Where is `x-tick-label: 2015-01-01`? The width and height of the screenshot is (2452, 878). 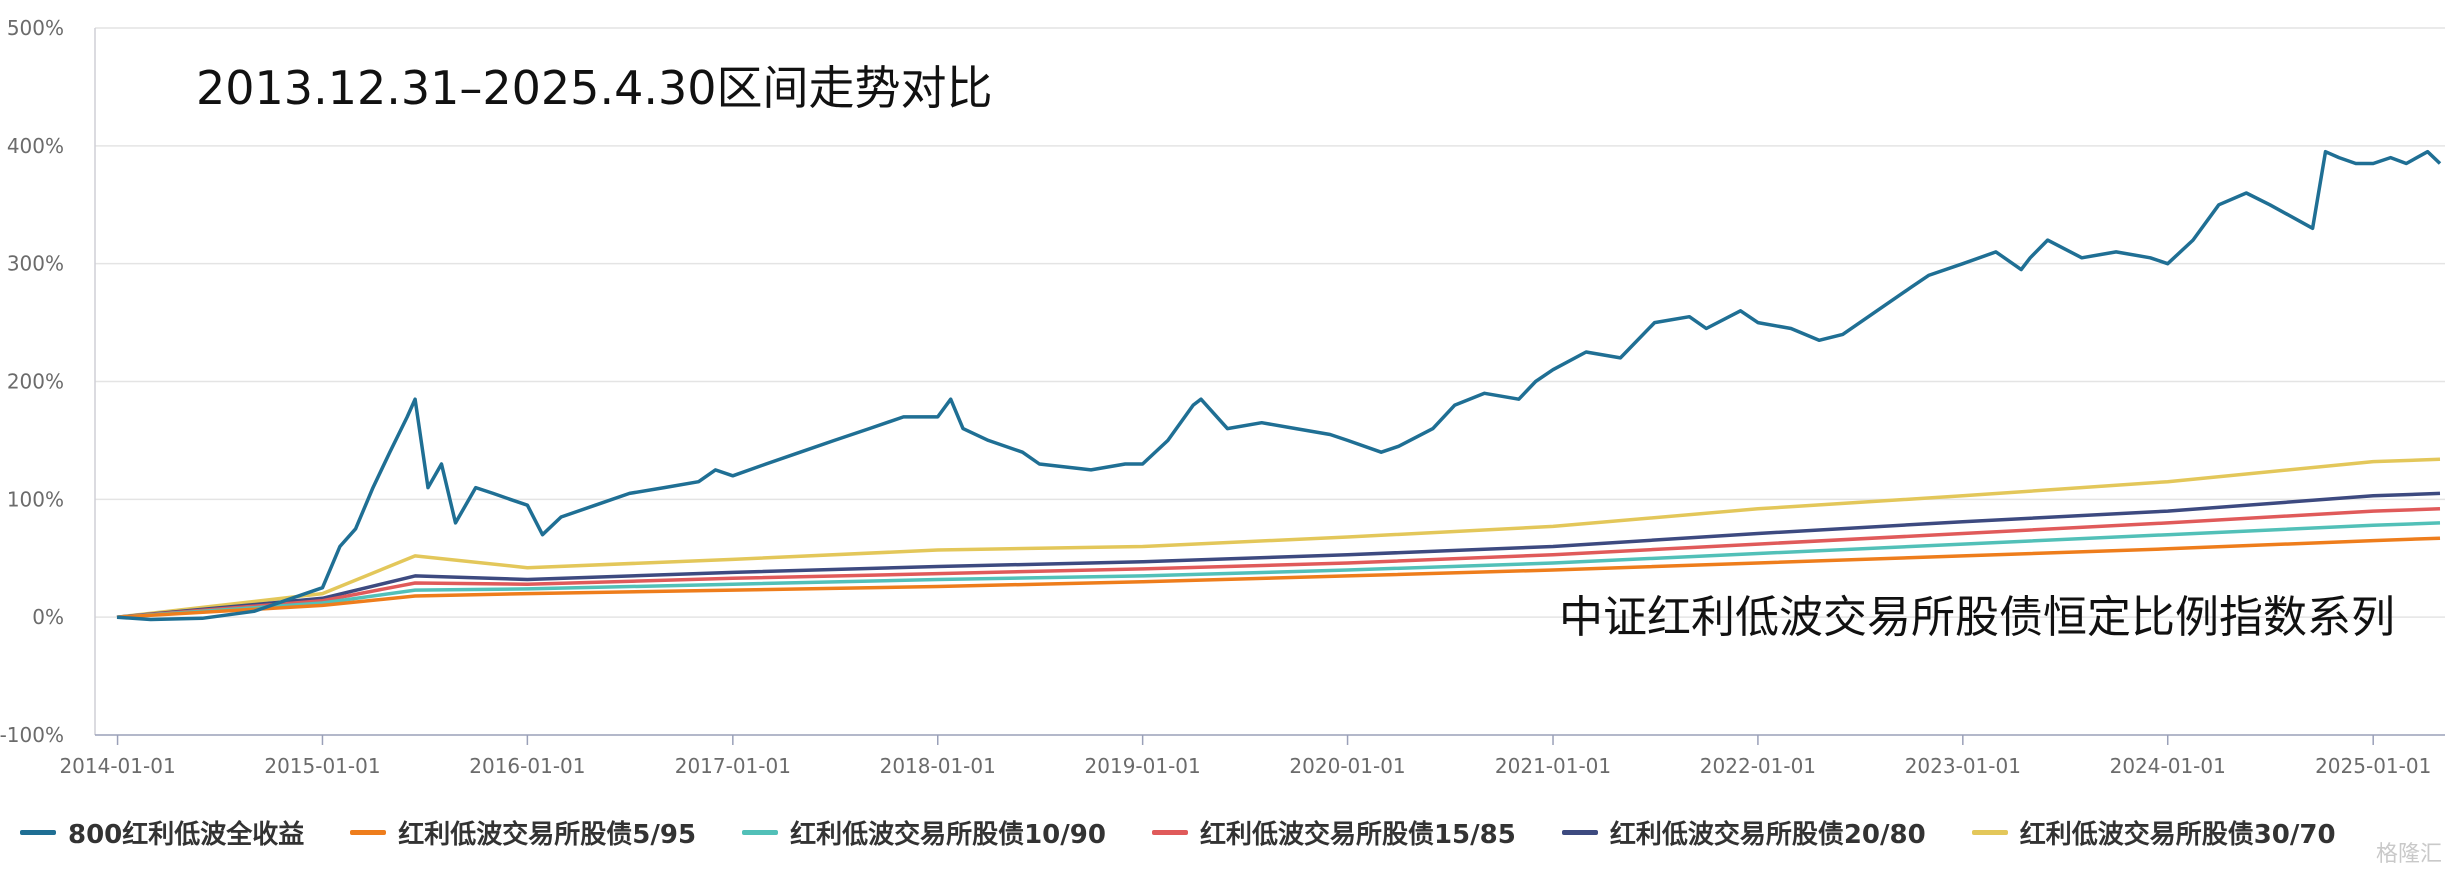 x-tick-label: 2015-01-01 is located at coordinates (322, 766).